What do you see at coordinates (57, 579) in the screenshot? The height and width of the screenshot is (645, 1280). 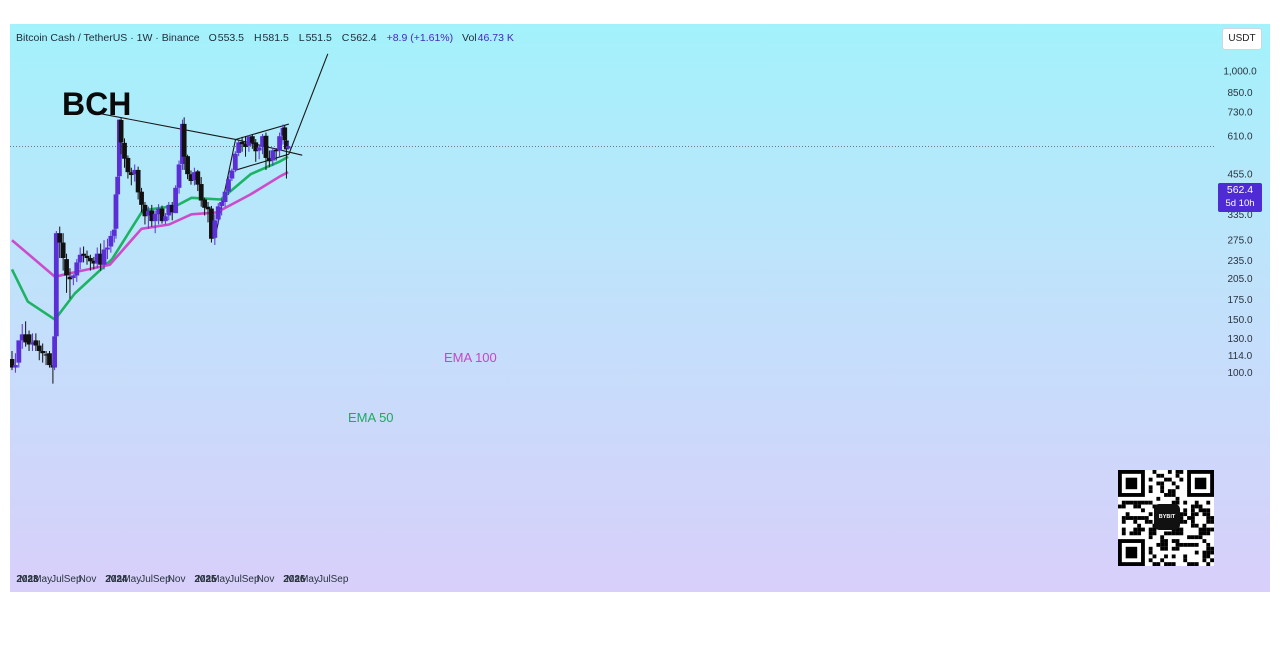 I see `x-tick-label: Jul` at bounding box center [57, 579].